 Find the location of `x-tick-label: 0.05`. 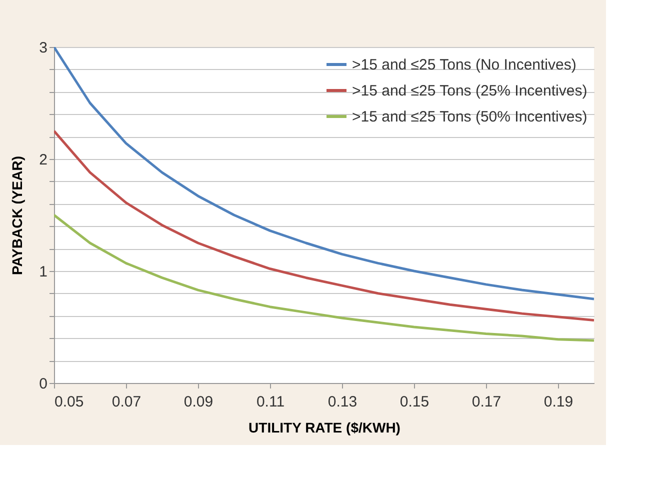

x-tick-label: 0.05 is located at coordinates (69, 402).